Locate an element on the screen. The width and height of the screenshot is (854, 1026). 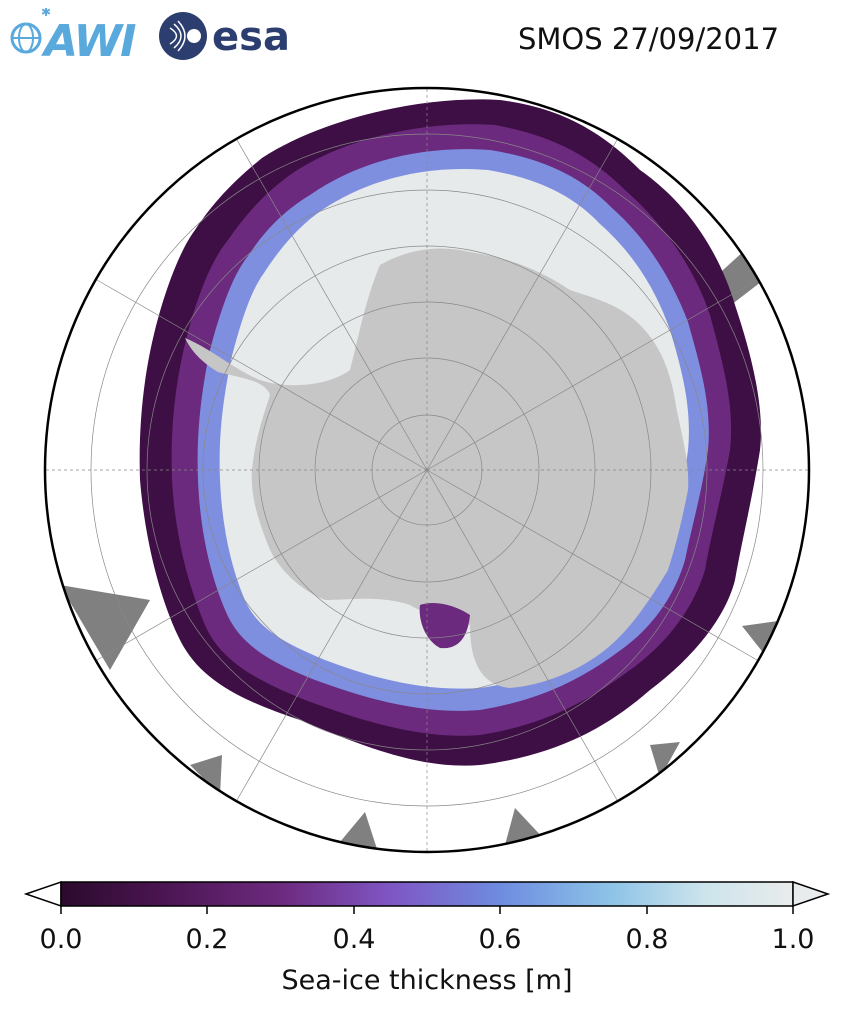
colorbar-tick-label: 0.4 is located at coordinates (354, 939).